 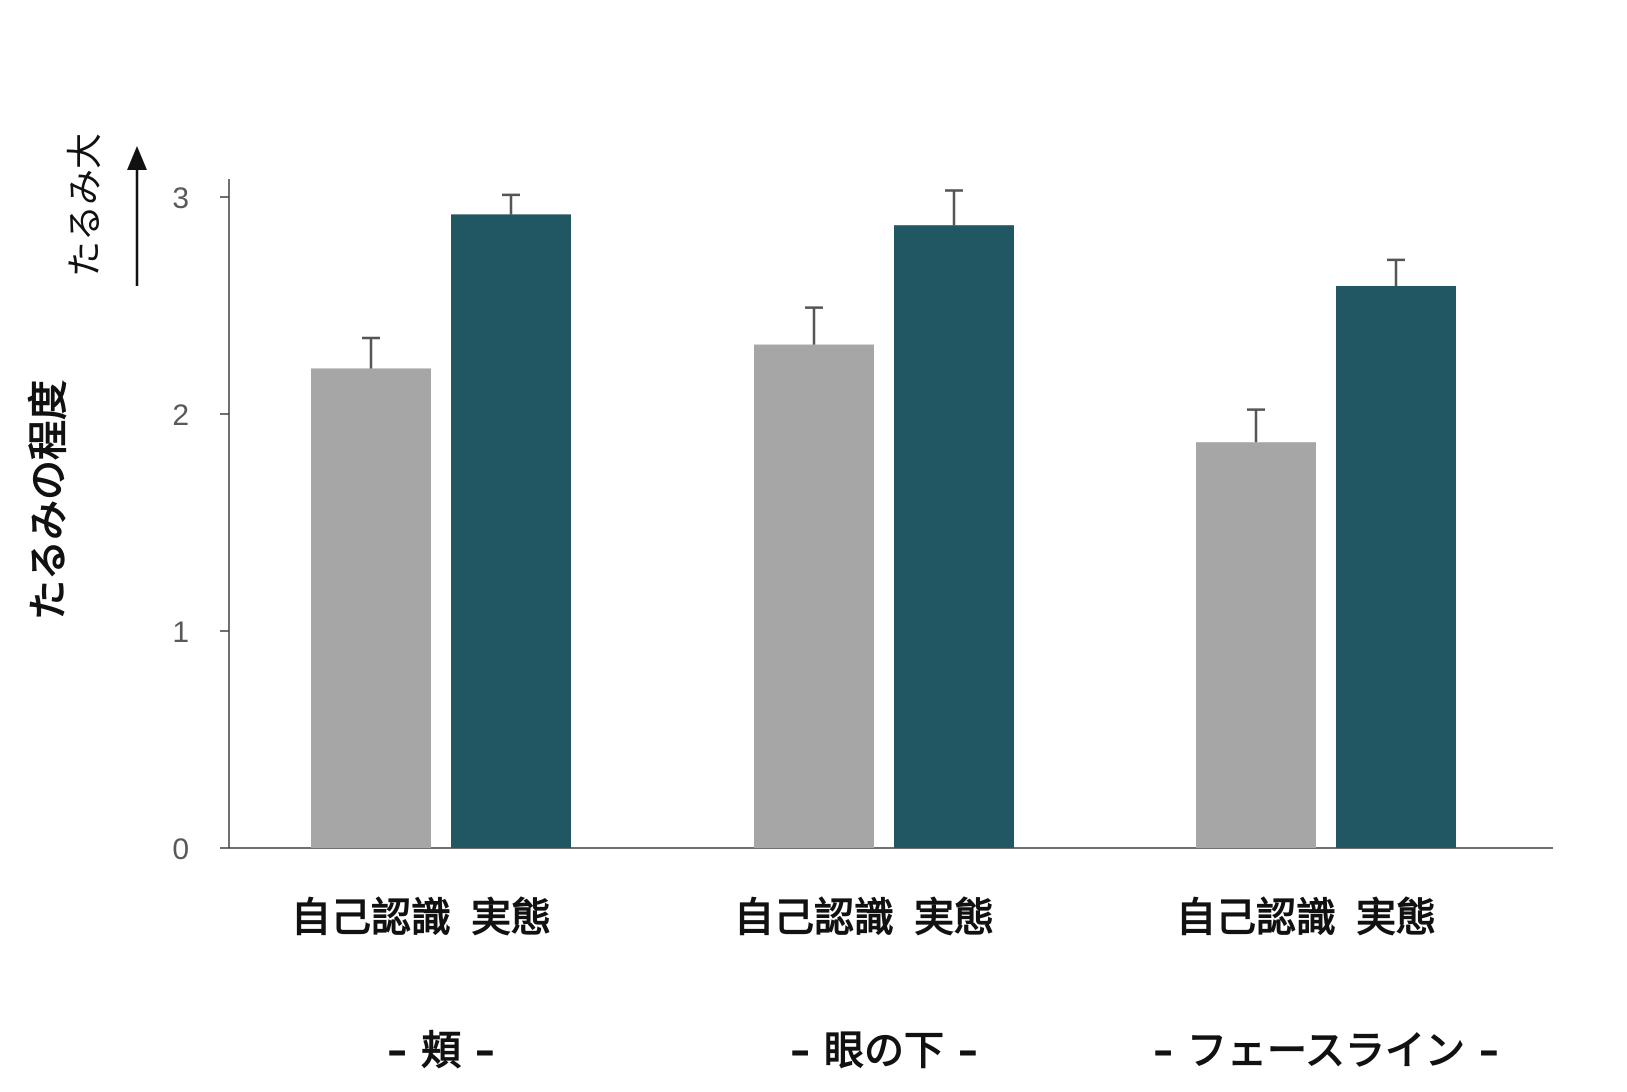 I want to click on group-label: – フェースライン –, so click(x=1326, y=1051).